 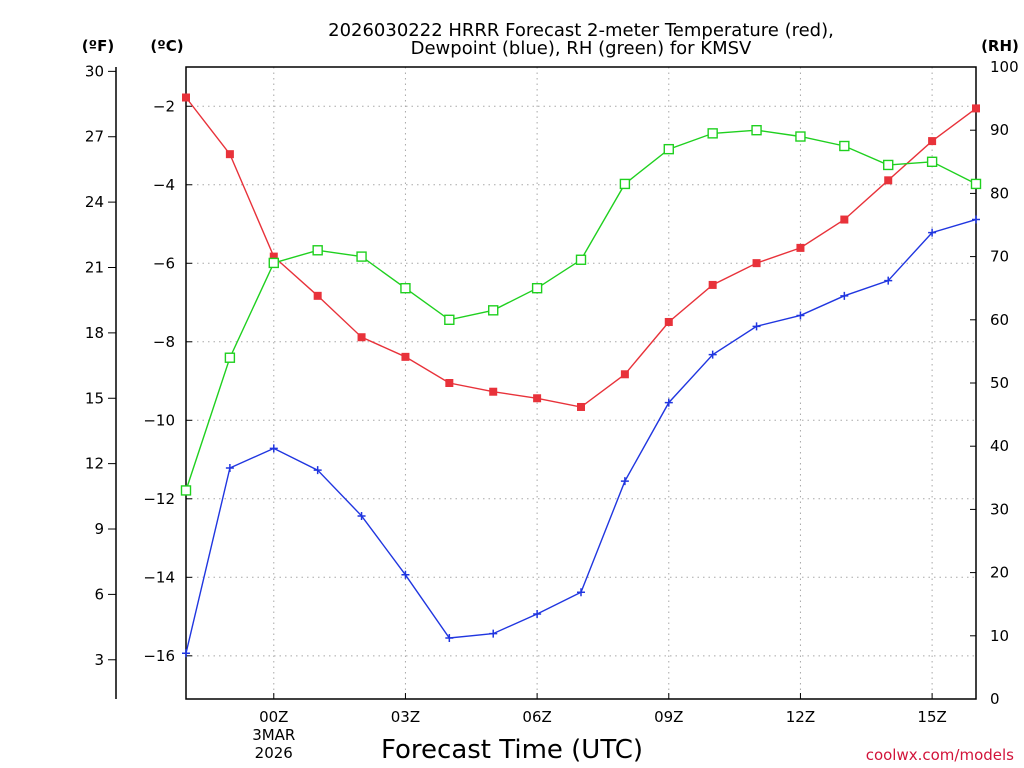 I want to click on x-tick-label: 03Z, so click(x=405, y=717).